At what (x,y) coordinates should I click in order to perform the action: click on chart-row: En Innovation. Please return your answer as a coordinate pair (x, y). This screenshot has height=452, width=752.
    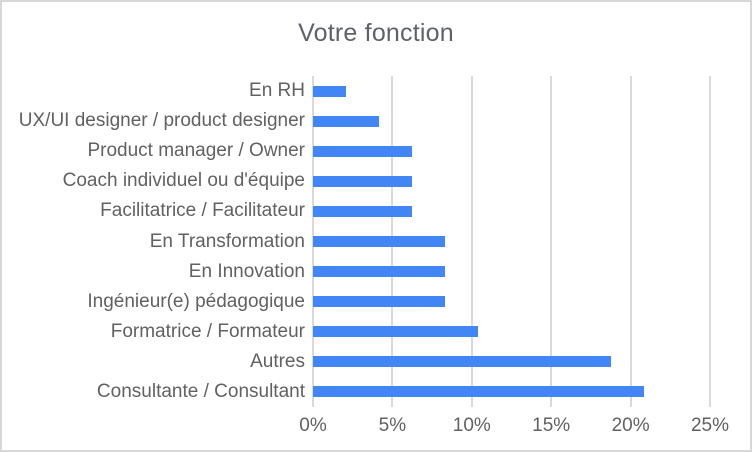
    Looking at the image, I should click on (356, 272).